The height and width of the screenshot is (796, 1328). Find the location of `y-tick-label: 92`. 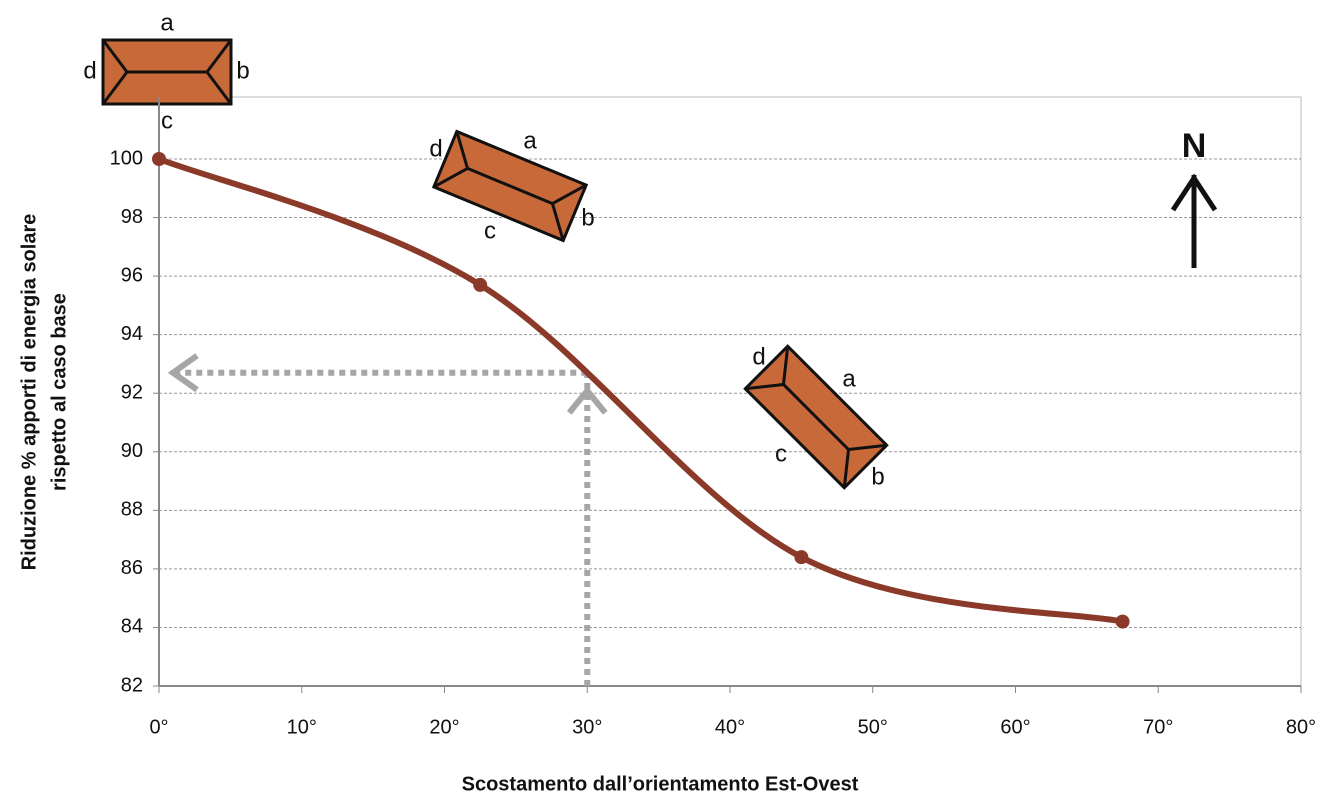

y-tick-label: 92 is located at coordinates (132, 393).